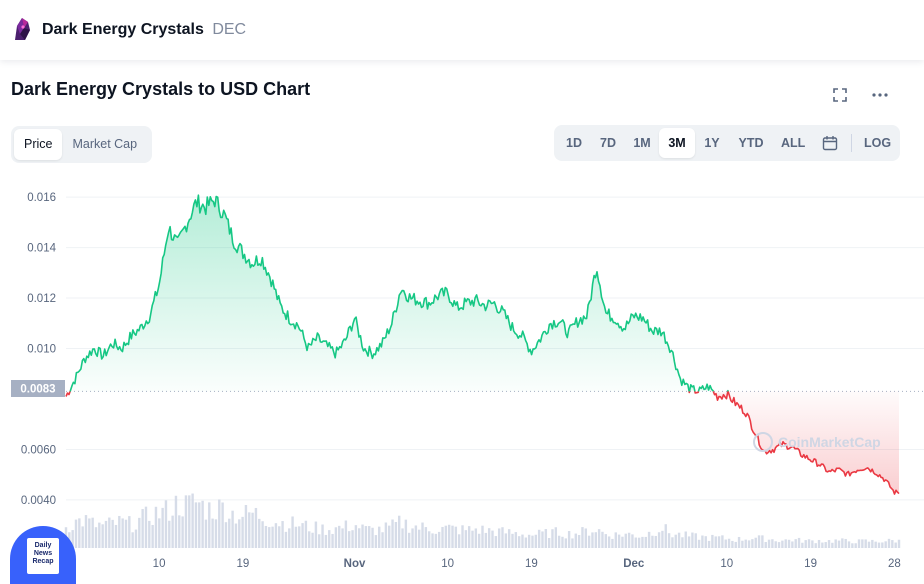 Image resolution: width=924 pixels, height=584 pixels. I want to click on calendar-button, so click(830, 143).